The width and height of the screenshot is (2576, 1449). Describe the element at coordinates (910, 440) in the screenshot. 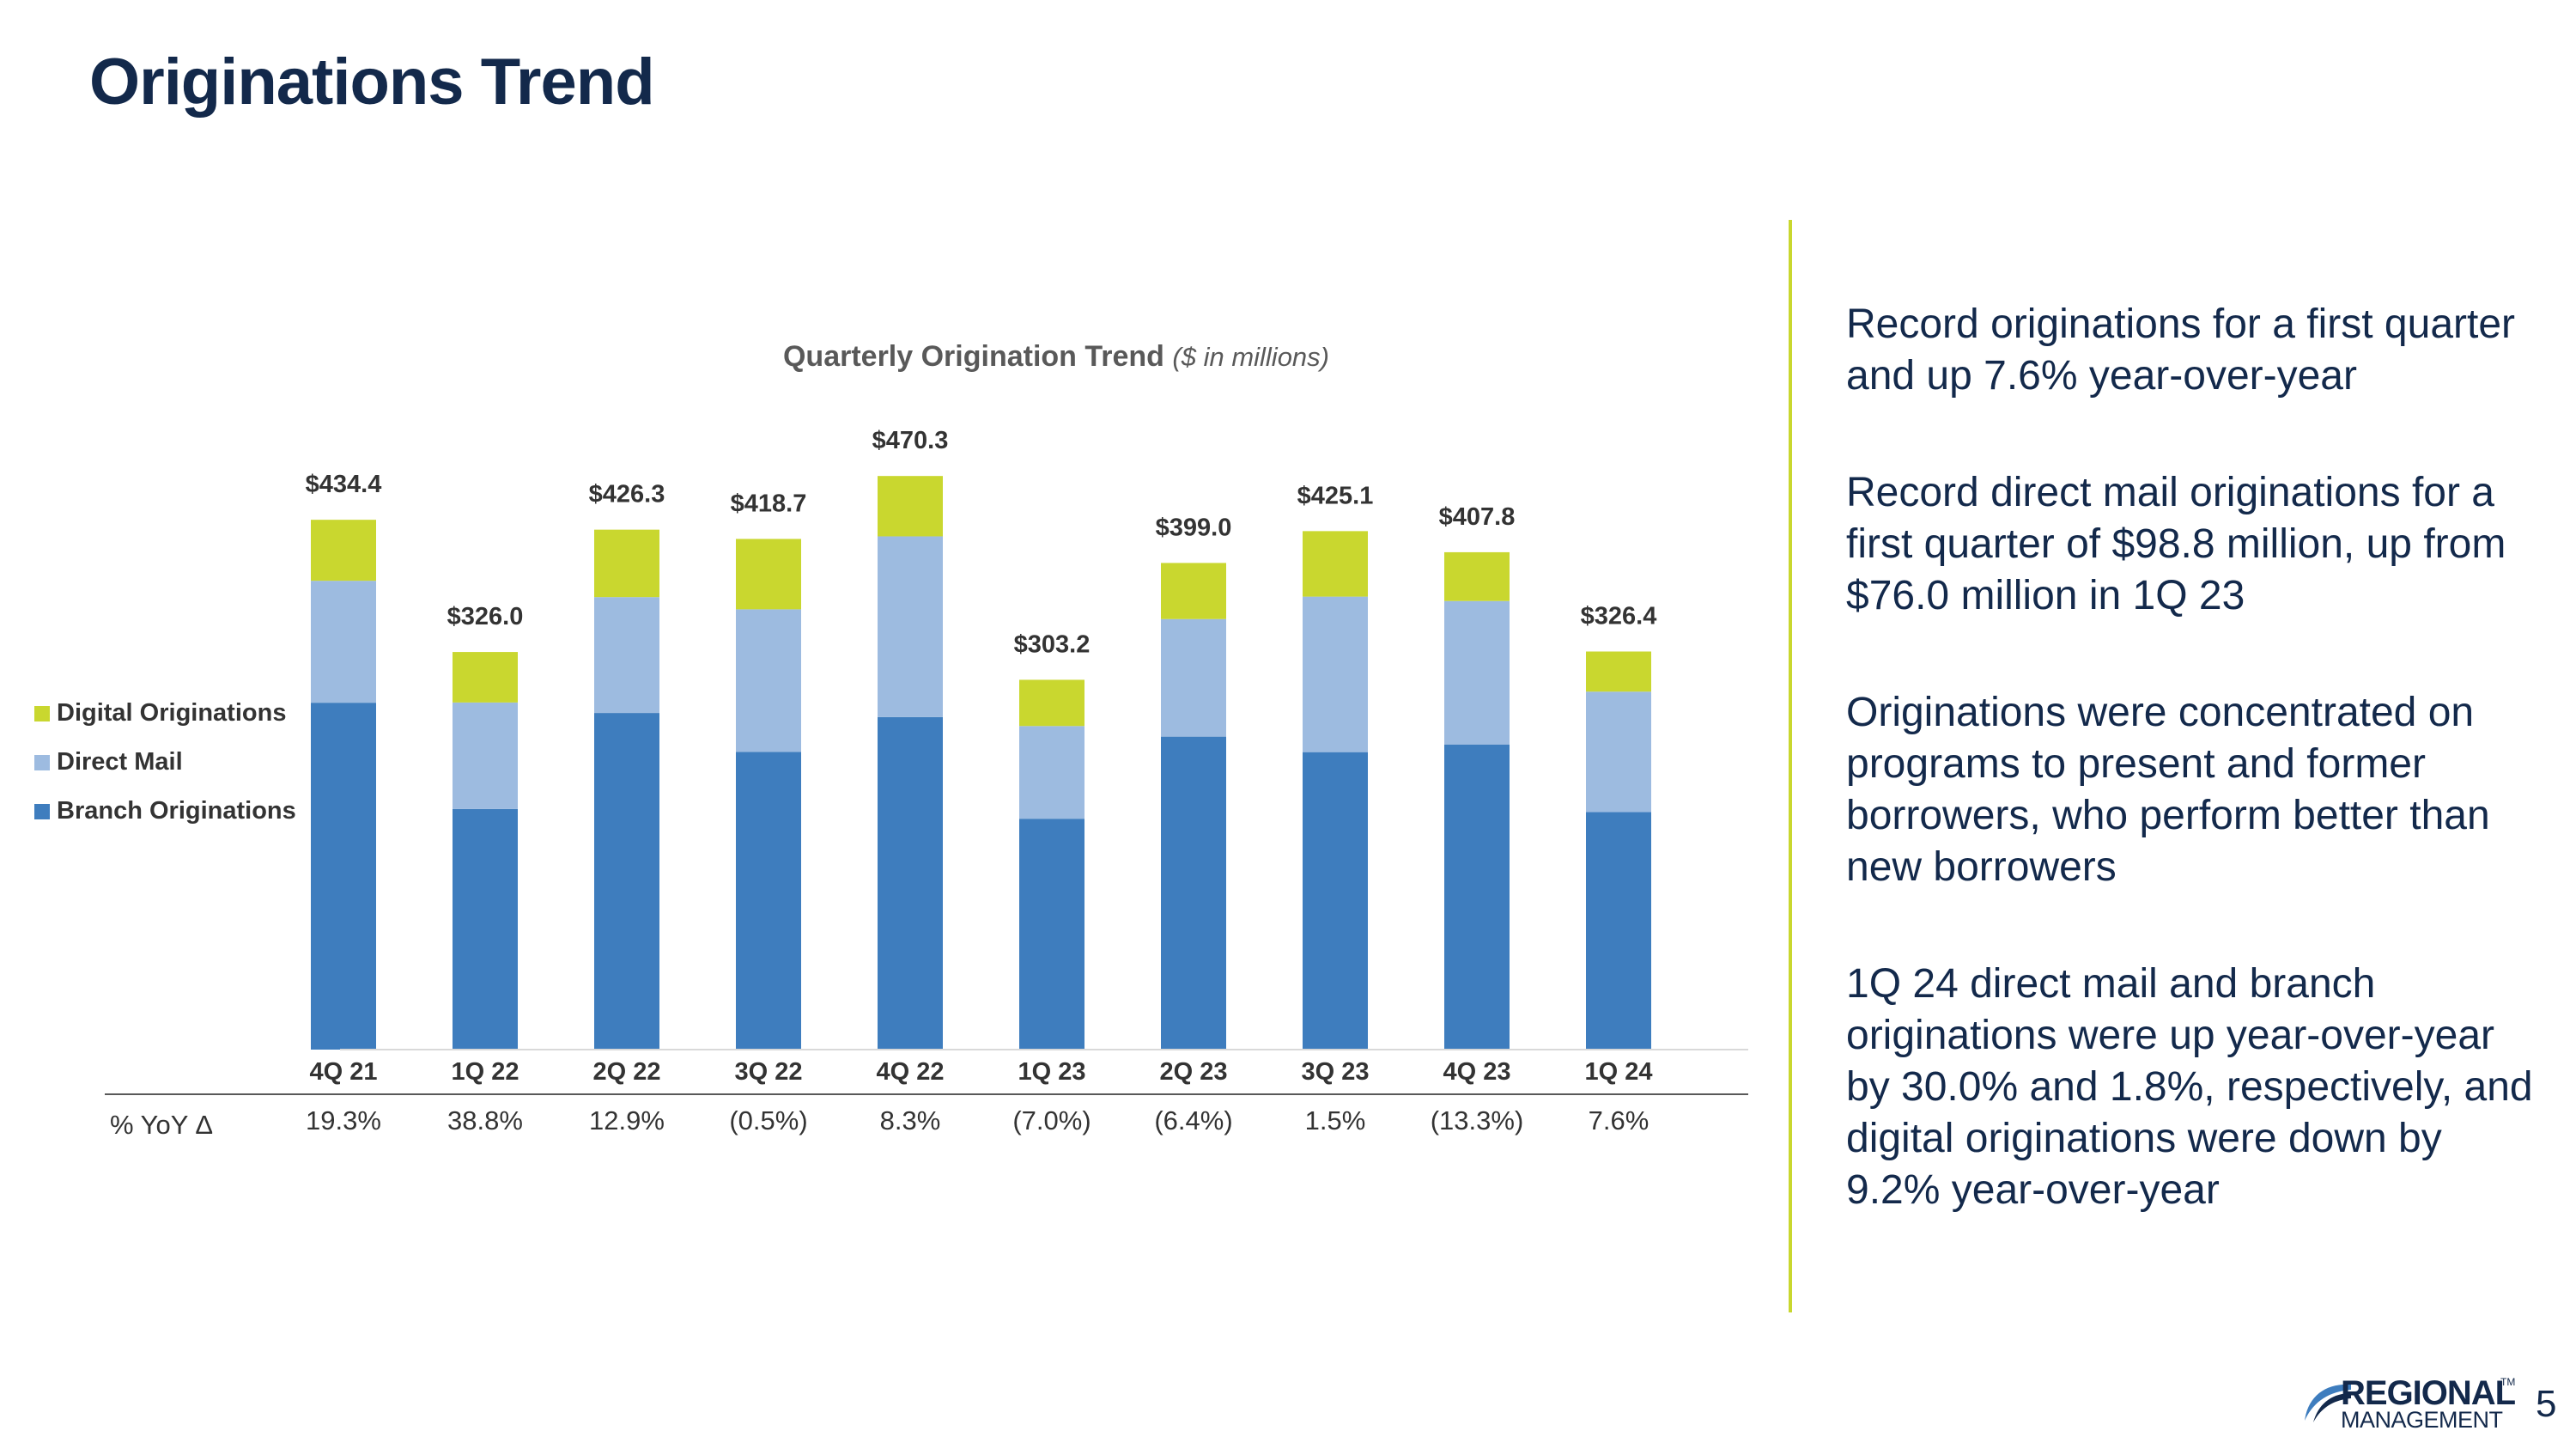

I see `bar-total-label: $470.3` at that location.